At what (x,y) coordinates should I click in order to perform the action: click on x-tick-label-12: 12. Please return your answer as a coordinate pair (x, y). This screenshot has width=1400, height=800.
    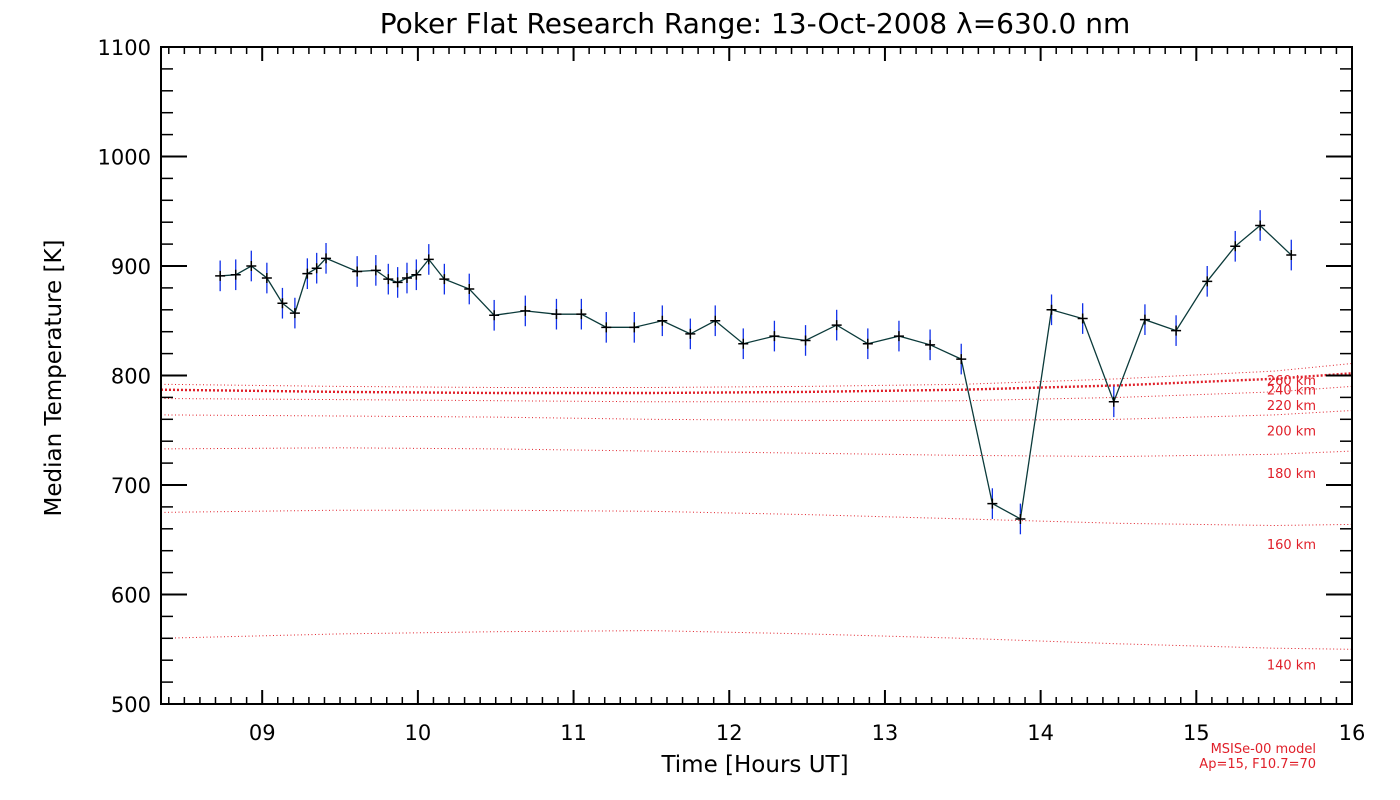
    Looking at the image, I should click on (729, 733).